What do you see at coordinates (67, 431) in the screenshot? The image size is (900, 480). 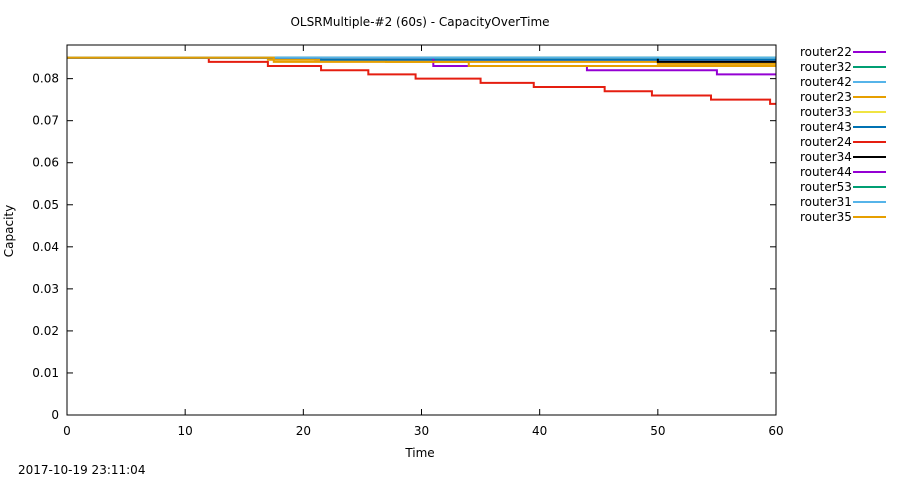 I see `x-tick-label: 0` at bounding box center [67, 431].